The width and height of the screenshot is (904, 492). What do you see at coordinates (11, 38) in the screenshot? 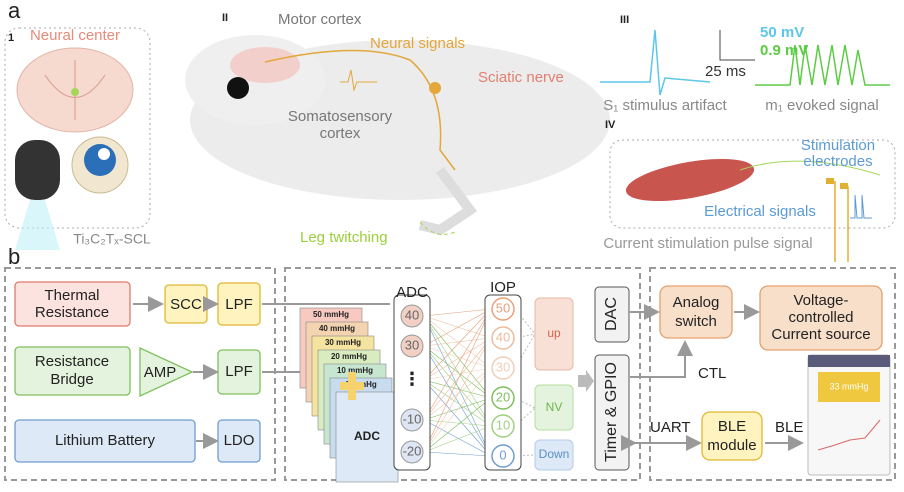
I see `panel-number: 1` at bounding box center [11, 38].